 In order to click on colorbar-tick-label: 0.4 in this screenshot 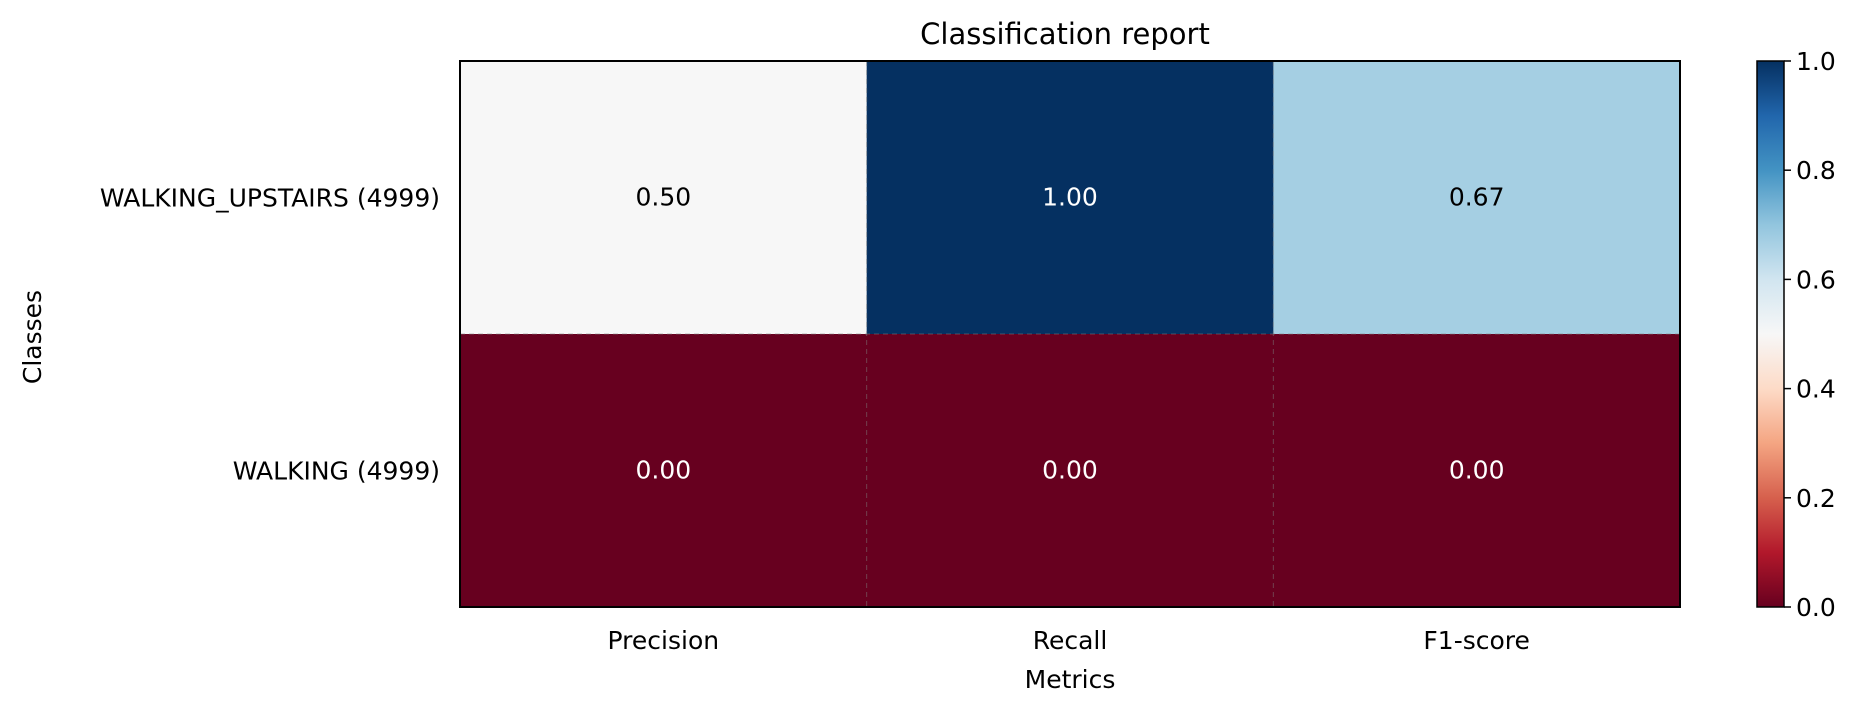, I will do `click(1816, 389)`.